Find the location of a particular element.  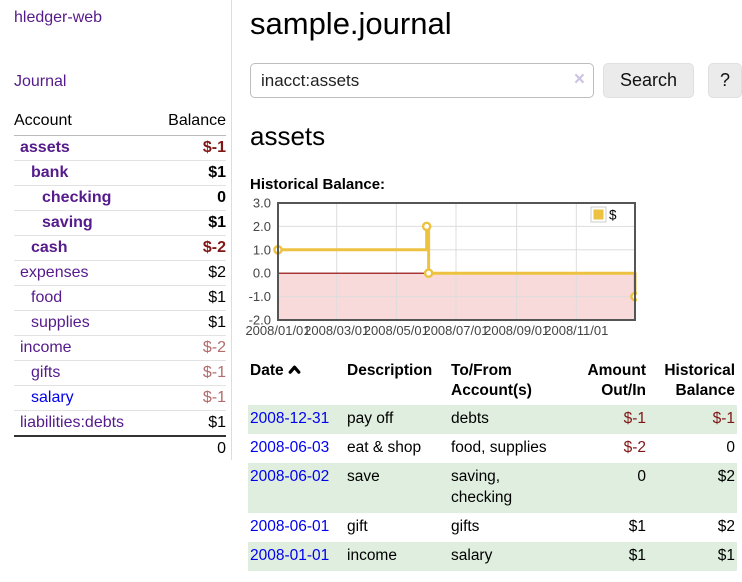

transaction-accounts: food, supplies is located at coordinates (499, 448).